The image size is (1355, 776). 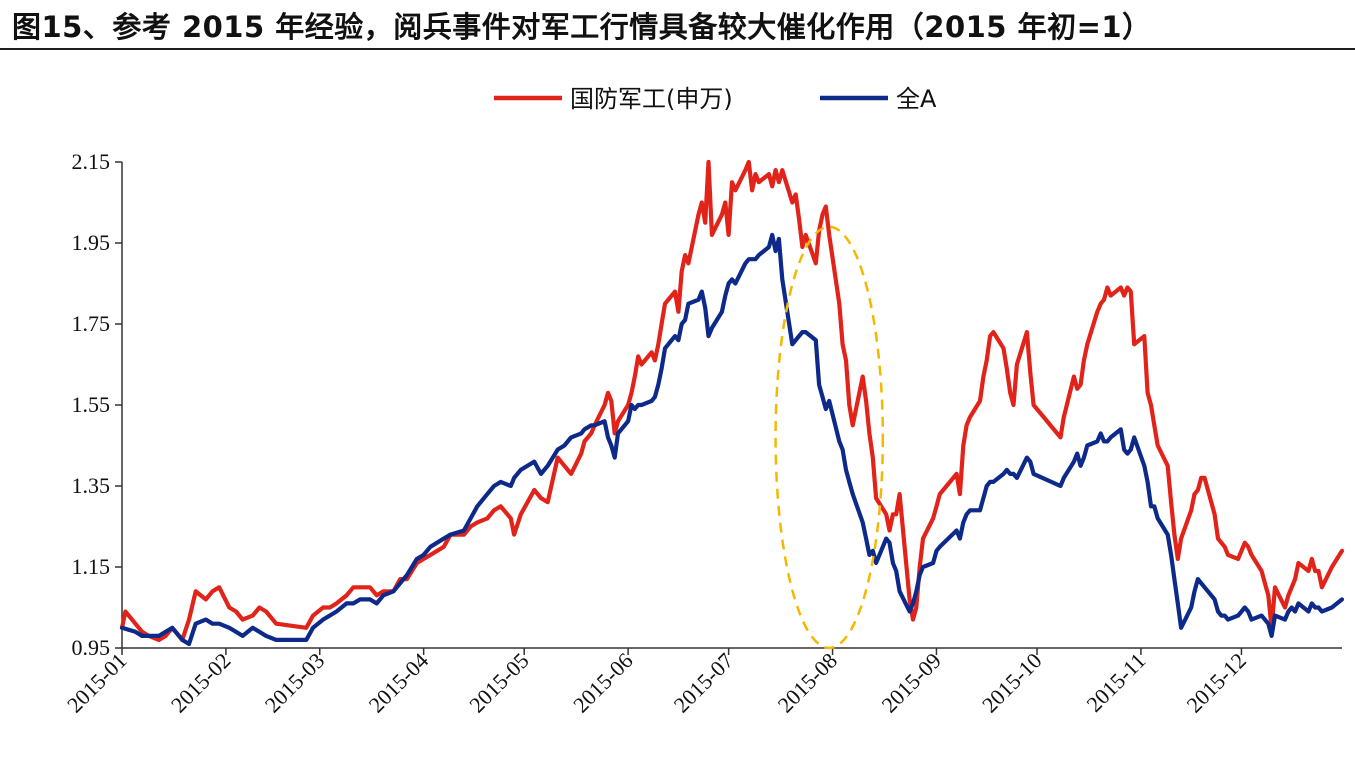 What do you see at coordinates (651, 99) in the screenshot?
I see `legend-label-1: 国防军工(申万)` at bounding box center [651, 99].